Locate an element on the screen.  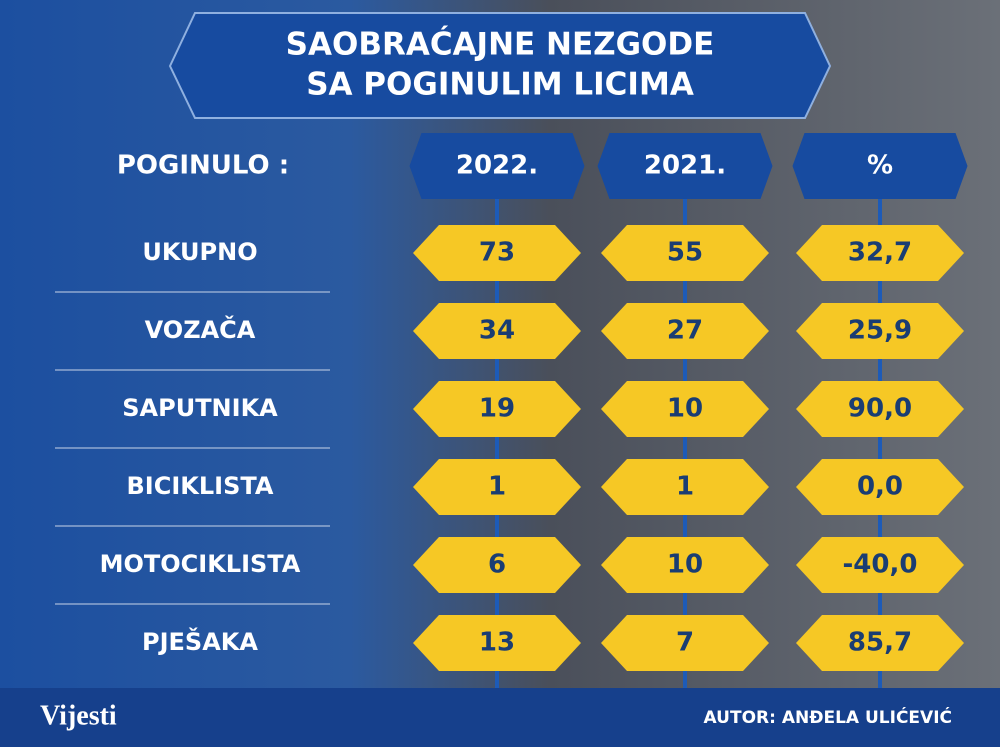
header-cell: 2021. is located at coordinates (685, 166).